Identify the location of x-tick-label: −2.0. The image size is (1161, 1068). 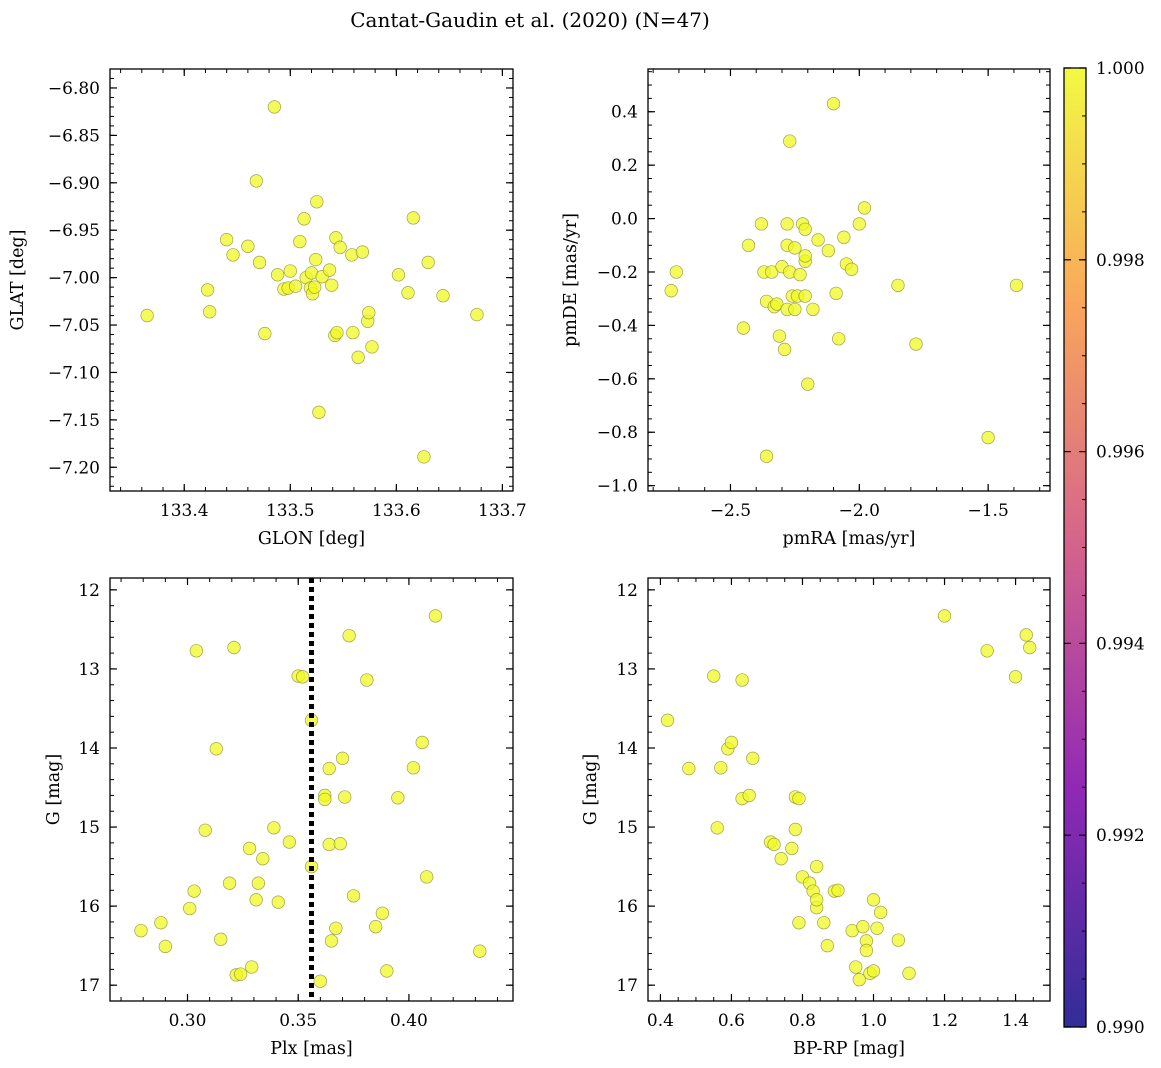
(859, 511).